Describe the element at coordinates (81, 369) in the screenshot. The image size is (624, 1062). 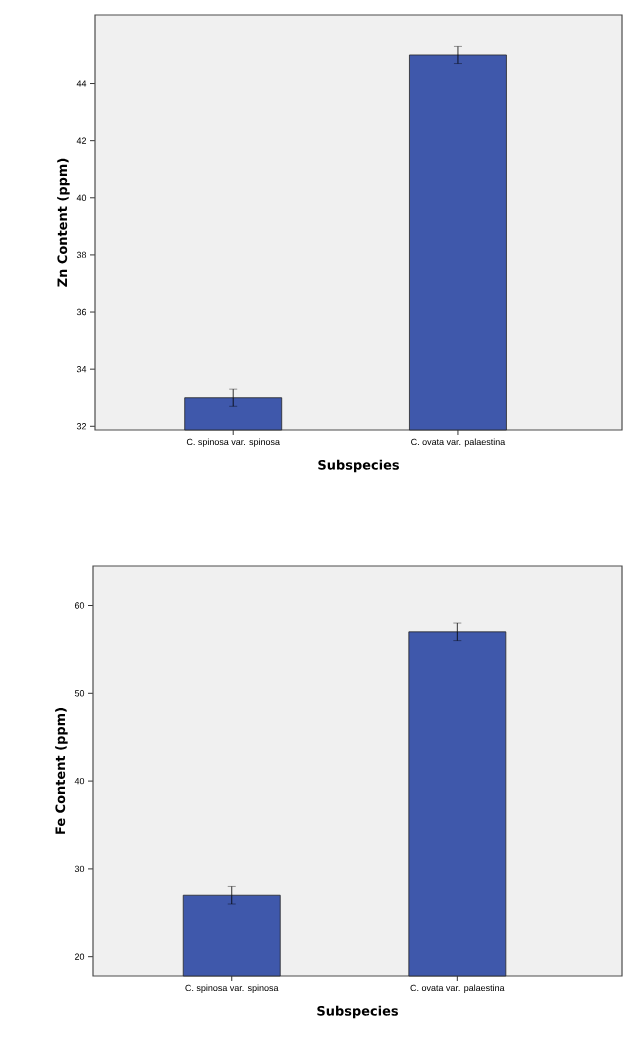
I see `y-tick-label: 34` at that location.